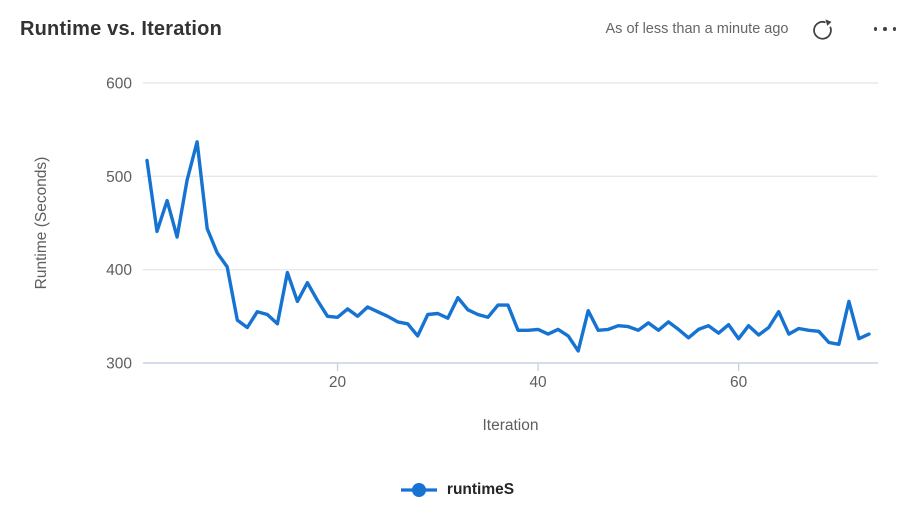  I want to click on legend-item-runtimeS: runtimeS, so click(457, 490).